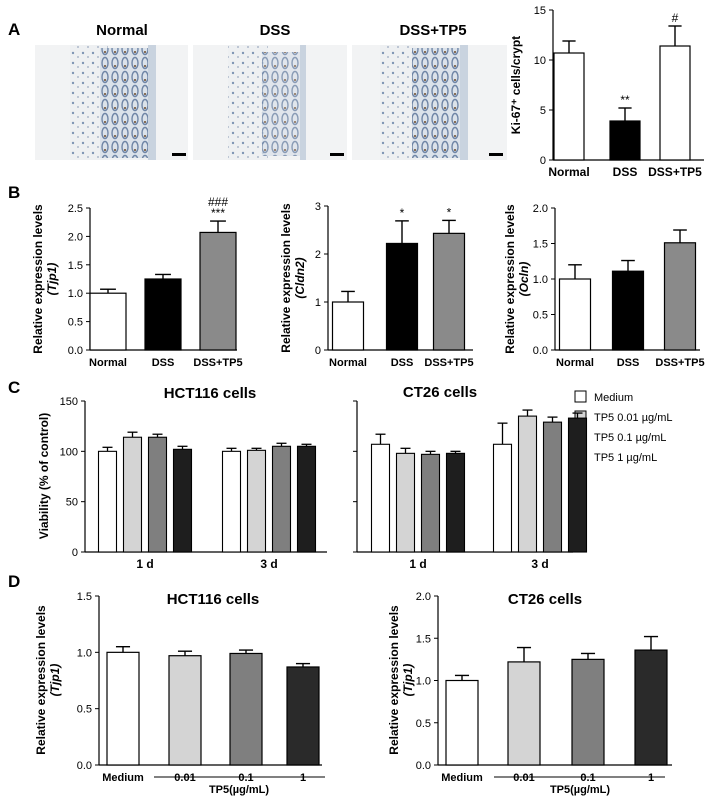 The image size is (722, 801). I want to click on x-tick-label: 0.1, so click(587, 778).